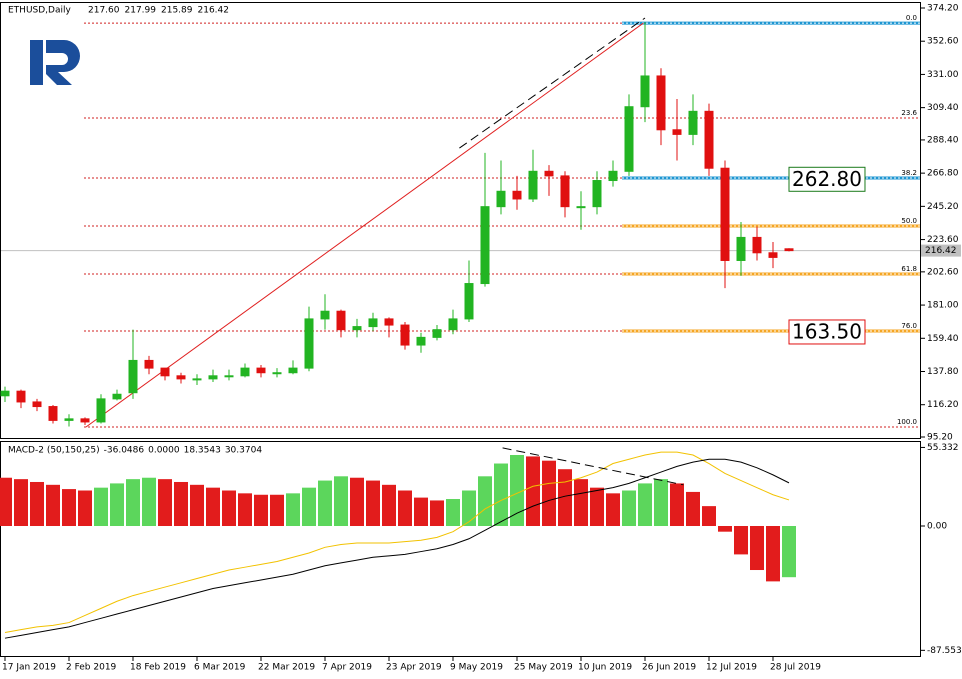 The image size is (962, 679). What do you see at coordinates (104, 11) in the screenshot?
I see `ohlc-value: 217.60` at bounding box center [104, 11].